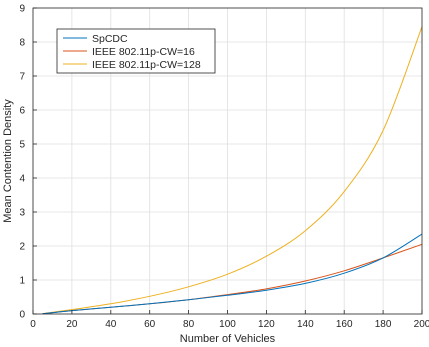  Describe the element at coordinates (344, 324) in the screenshot. I see `x-tick-label: 160` at that location.